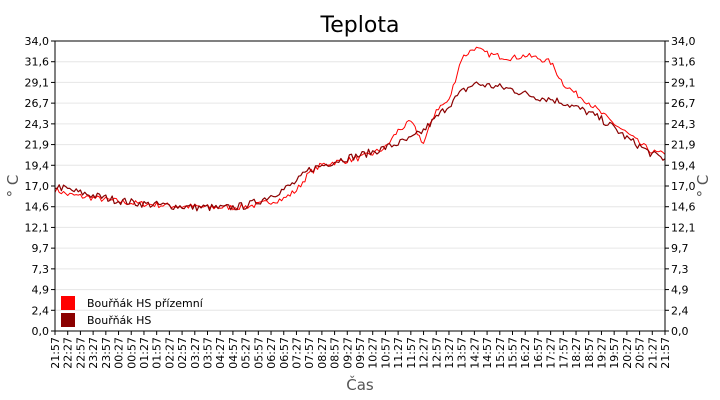 The height and width of the screenshot is (400, 720). Describe the element at coordinates (347, 353) in the screenshot. I see `x-tick-label: 09:27` at that location.